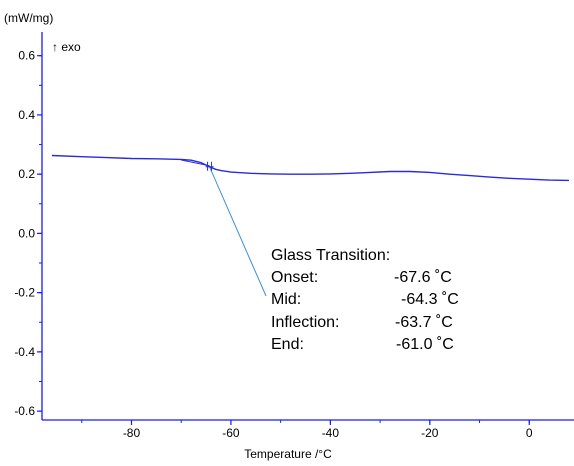  I want to click on y-tick-label: 0.2, so click(26, 174).